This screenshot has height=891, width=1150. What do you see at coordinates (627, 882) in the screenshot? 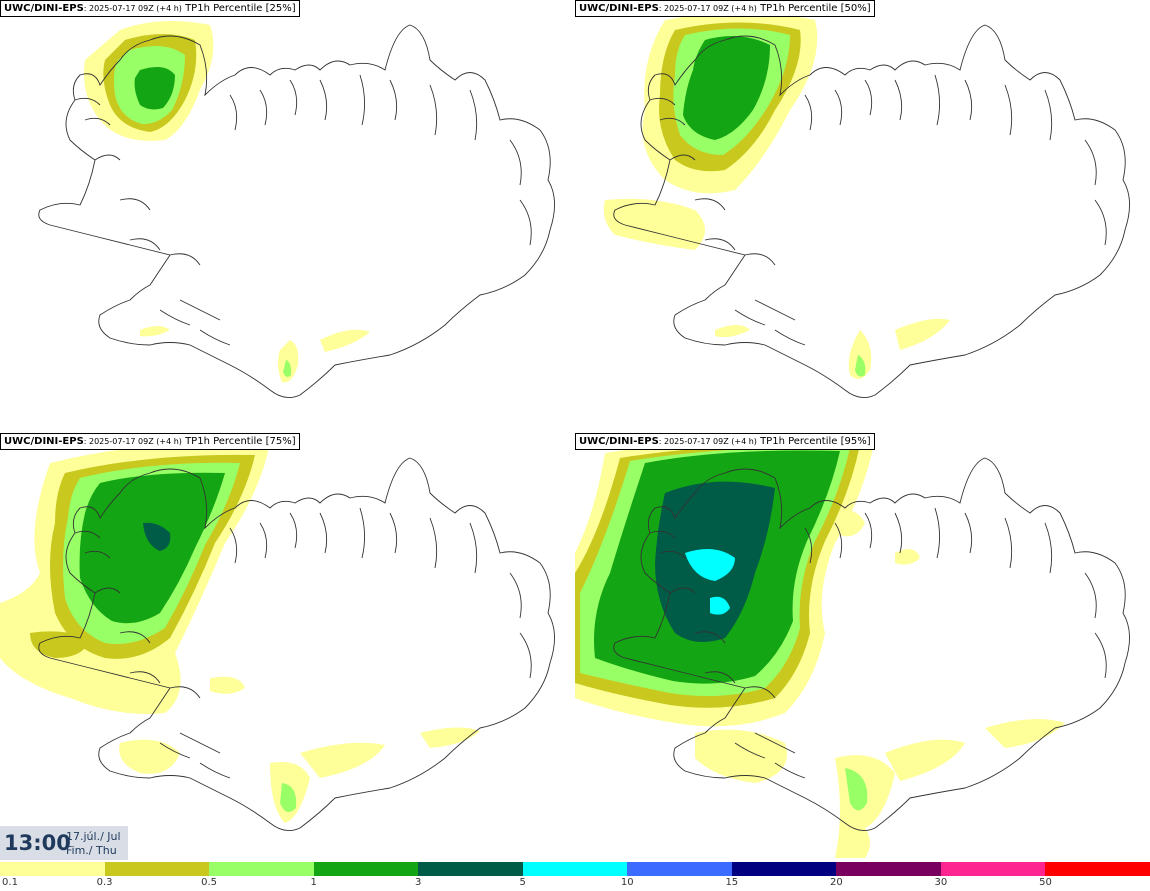
I see `legend-tick-label: 10` at bounding box center [627, 882].